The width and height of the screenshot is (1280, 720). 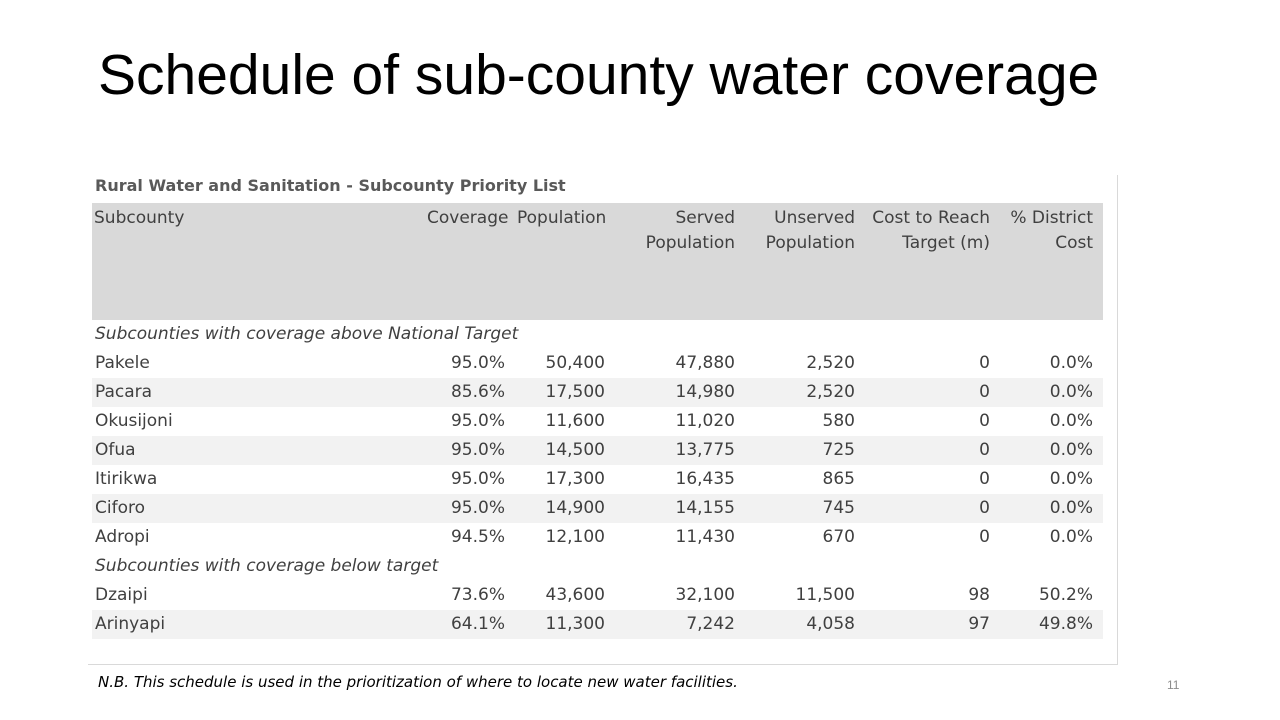 I want to click on cell-served: 47,880, so click(x=705, y=363).